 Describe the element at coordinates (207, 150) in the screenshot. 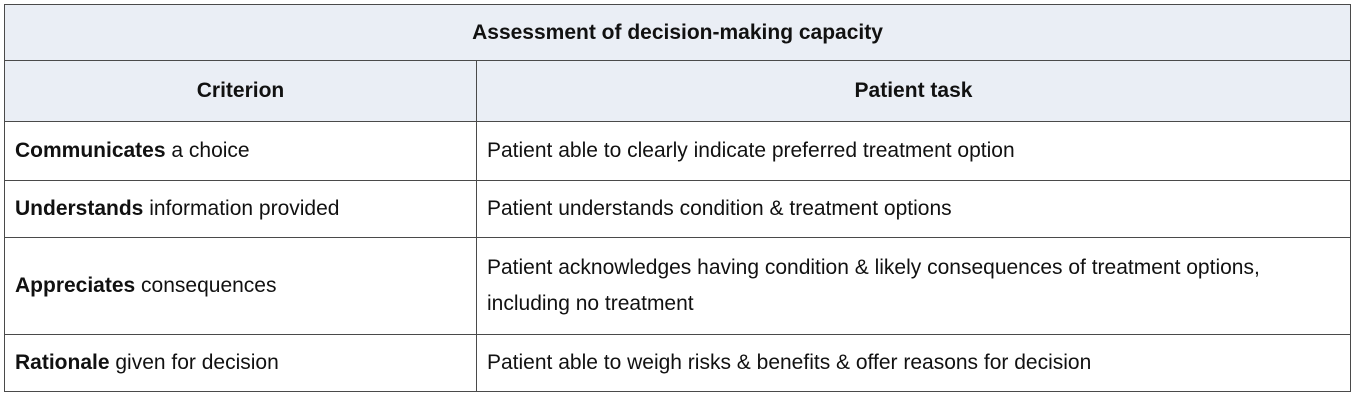

I see `criterion-text: a choice` at that location.